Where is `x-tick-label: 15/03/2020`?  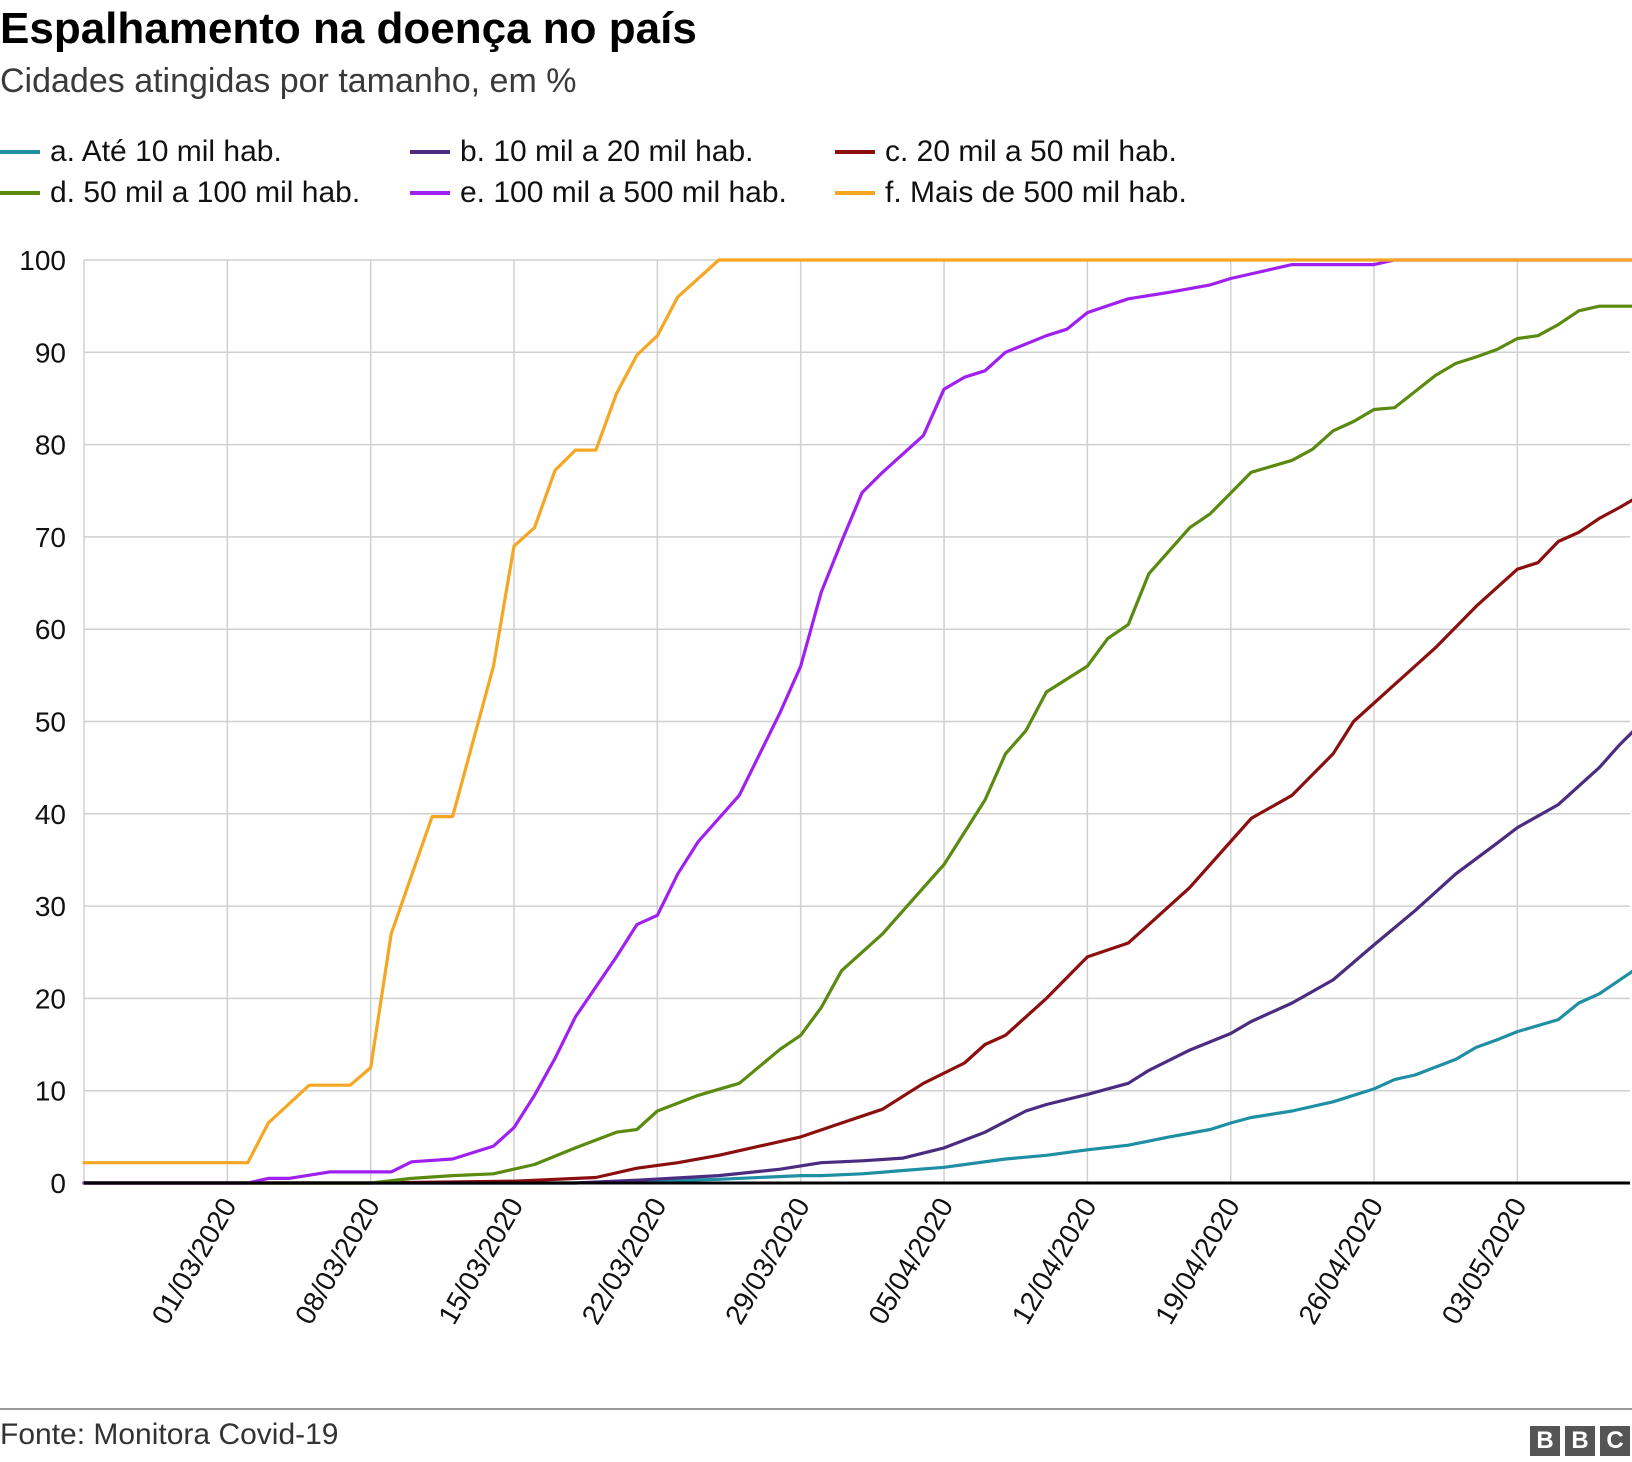 x-tick-label: 15/03/2020 is located at coordinates (480, 1261).